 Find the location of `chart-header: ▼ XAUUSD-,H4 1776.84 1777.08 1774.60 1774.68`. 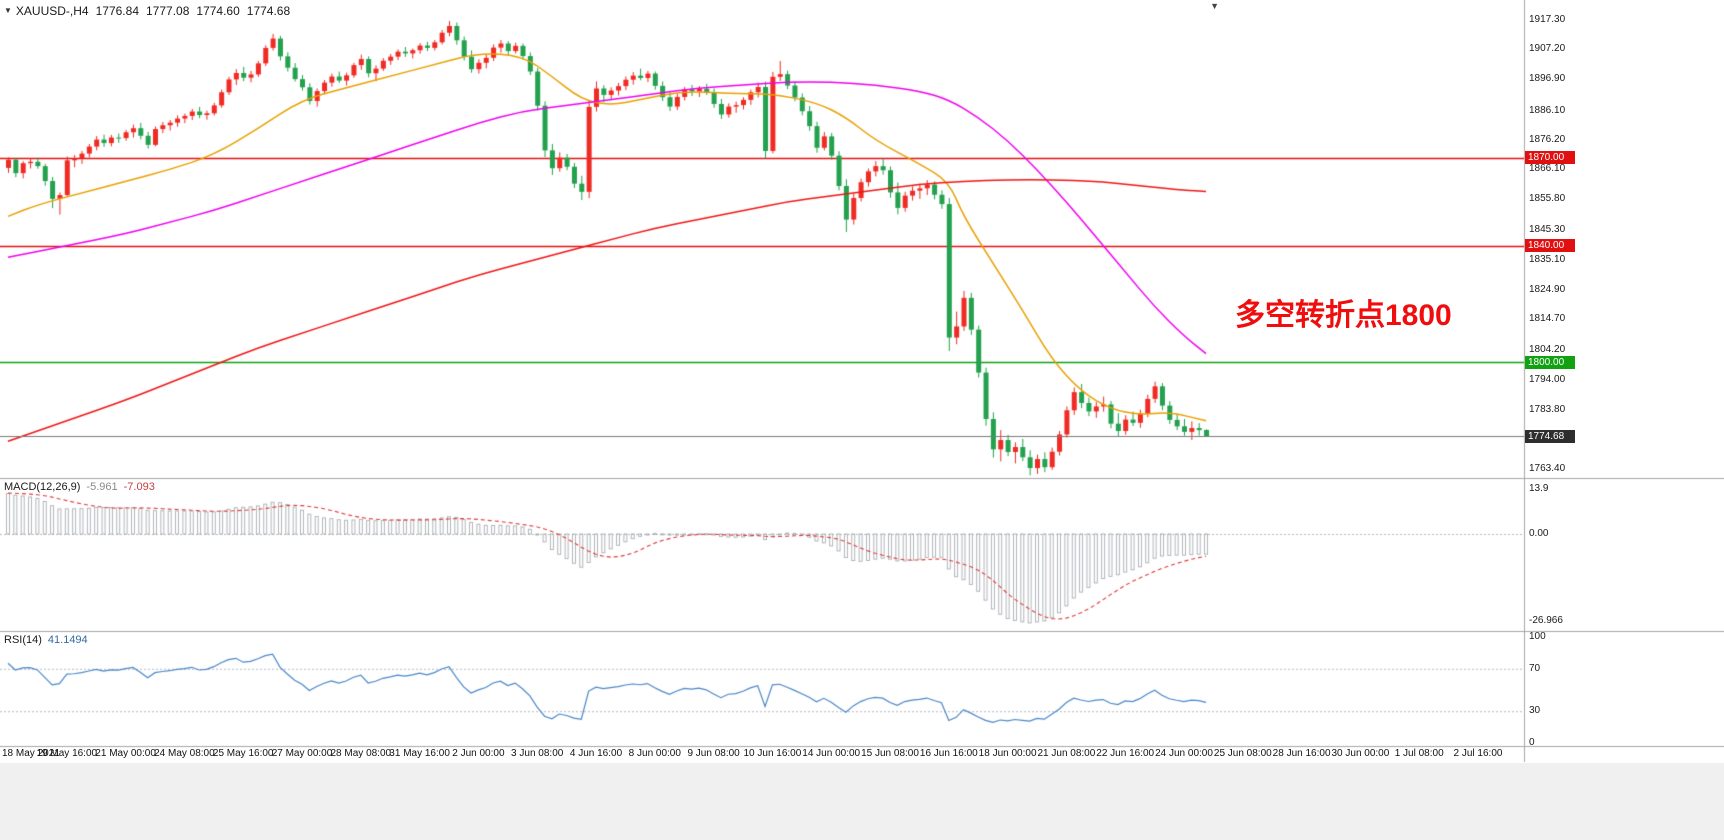

chart-header: ▼ XAUUSD-,H4 1776.84 1777.08 1774.60 1774.68 is located at coordinates (150, 11).